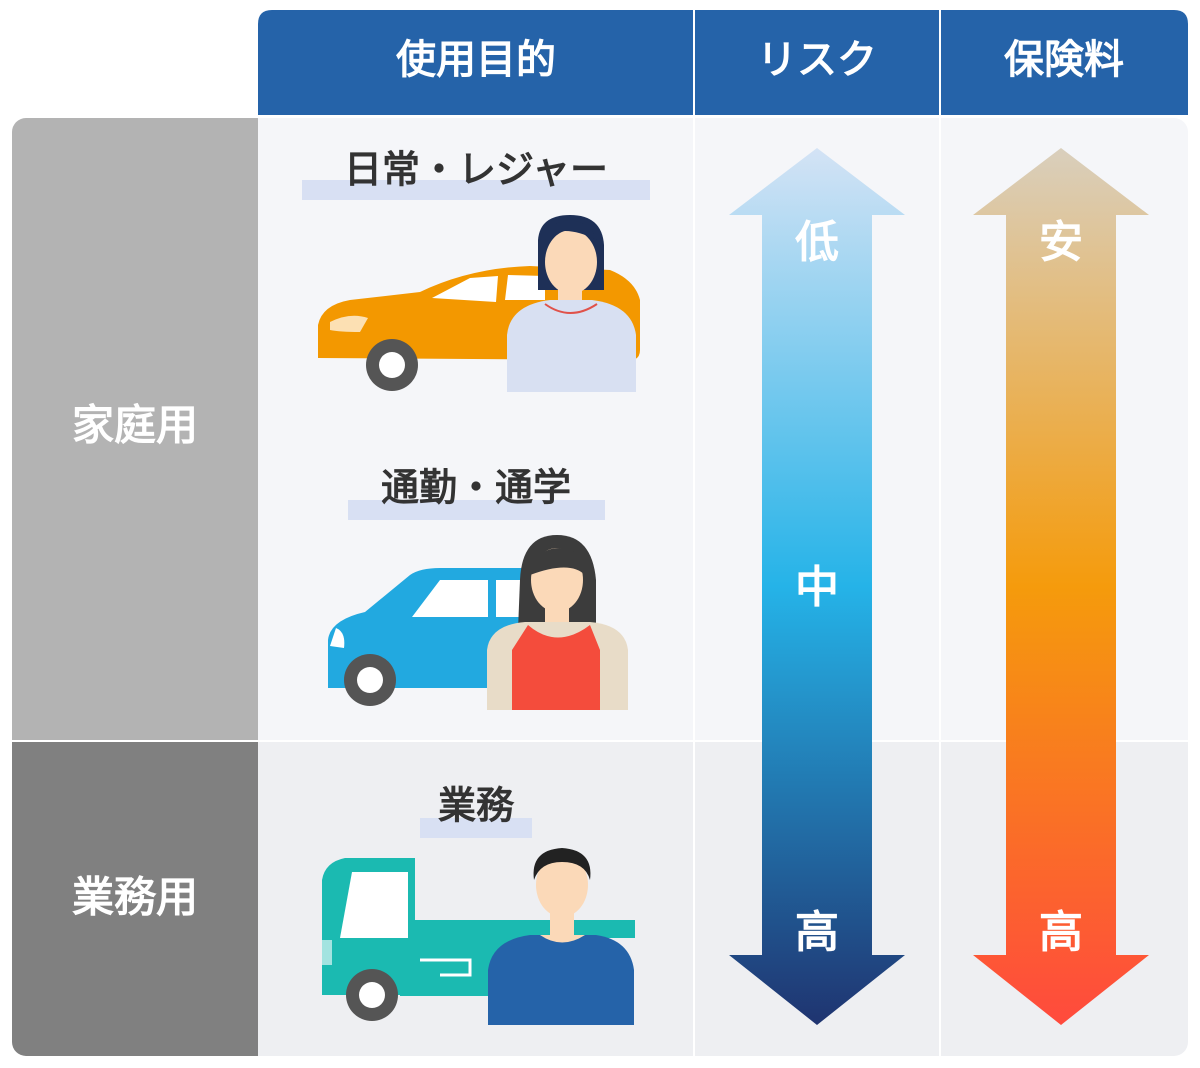 The image size is (1200, 1068). Describe the element at coordinates (1064, 60) in the screenshot. I see `header-cell: 保険料` at that location.